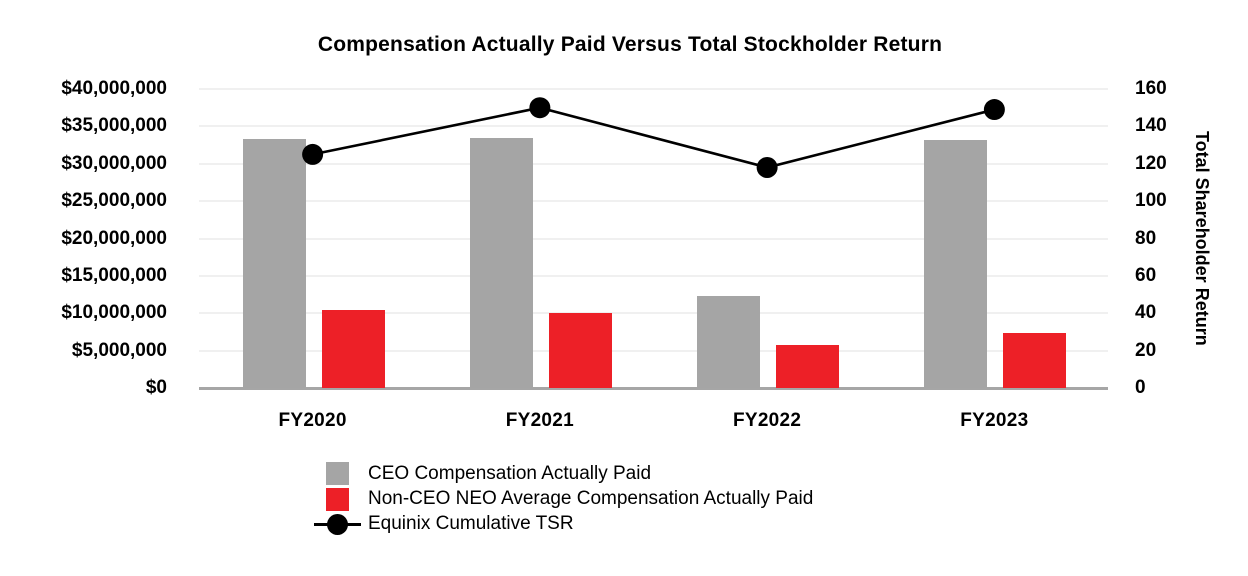 The width and height of the screenshot is (1248, 576). I want to click on right-axis-tick-label: 80, so click(1146, 238).